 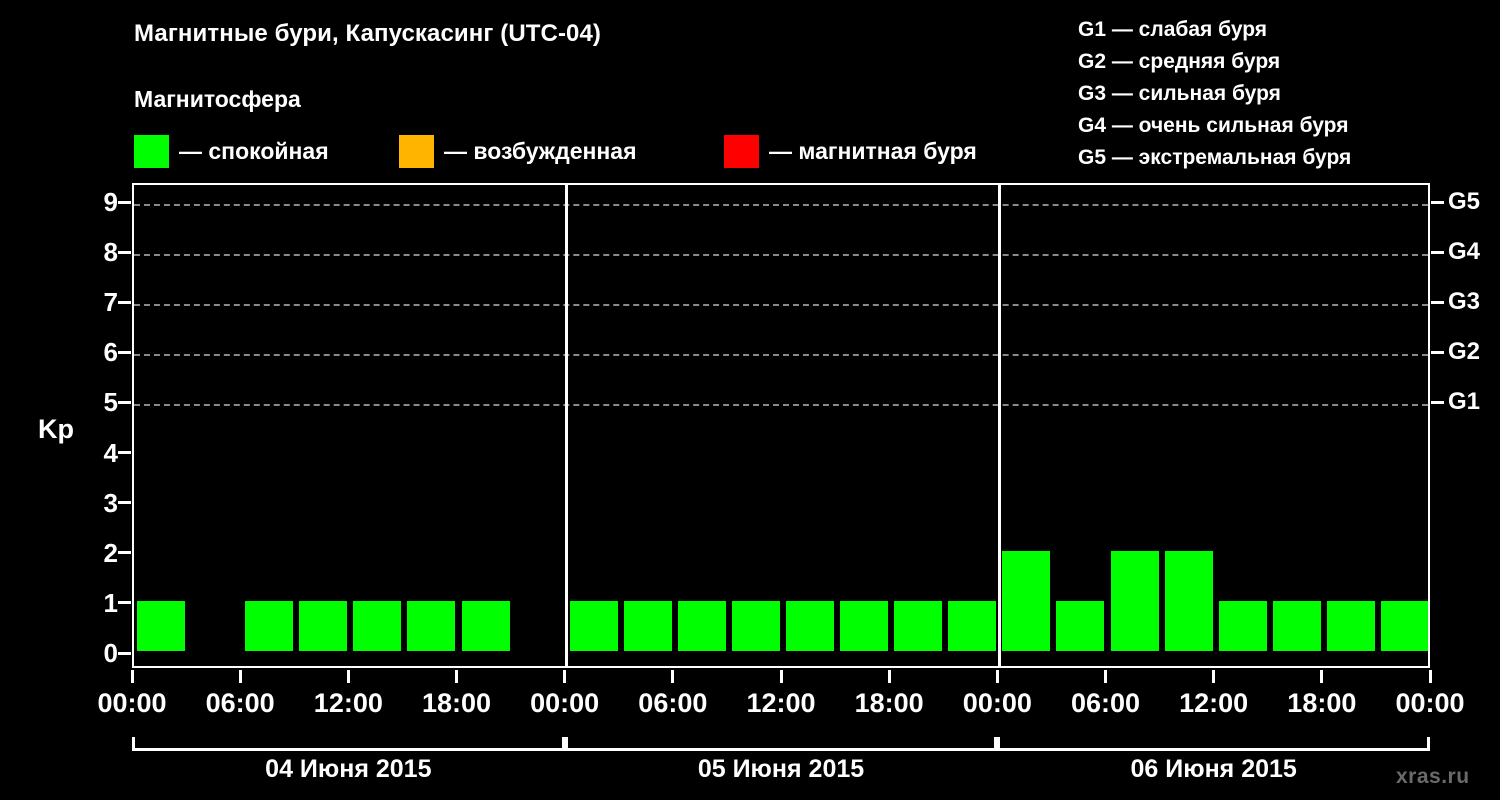 I want to click on legend-item-2: — магнитная буря, so click(x=850, y=151).